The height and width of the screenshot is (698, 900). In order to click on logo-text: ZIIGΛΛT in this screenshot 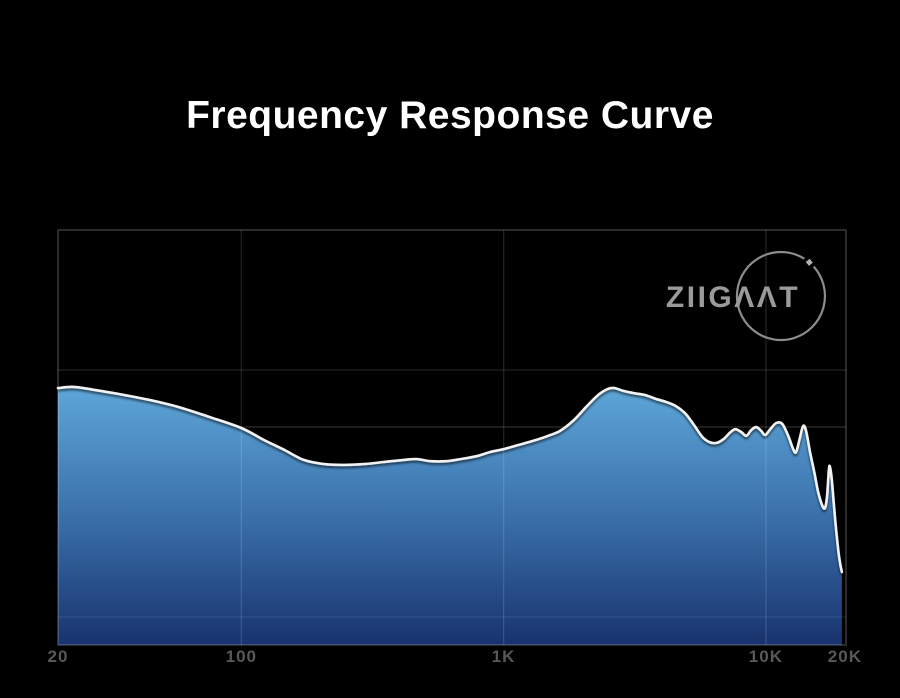, I will do `click(733, 297)`.